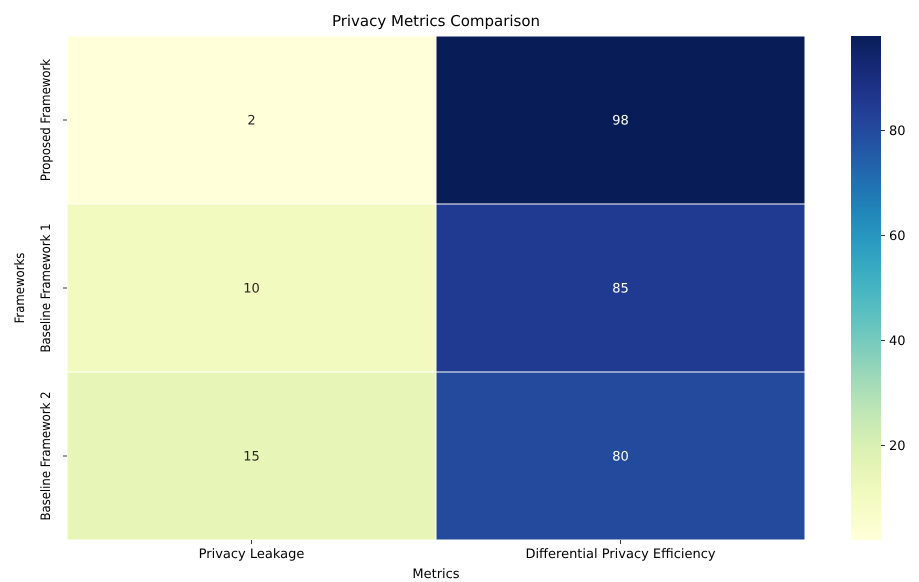 The image size is (919, 582). I want to click on color-bar-label: 60, so click(897, 236).